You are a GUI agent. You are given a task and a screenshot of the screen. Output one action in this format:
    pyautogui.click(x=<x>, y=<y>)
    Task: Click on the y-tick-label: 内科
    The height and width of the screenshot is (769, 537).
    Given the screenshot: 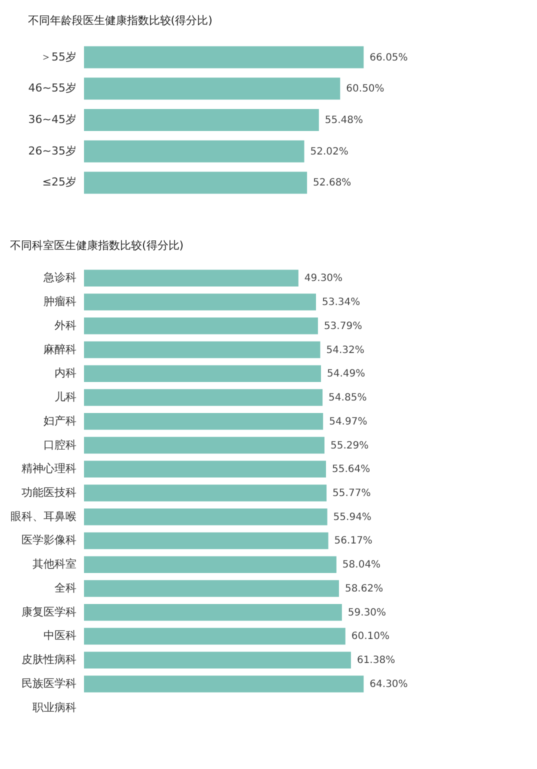 What is the action you would take?
    pyautogui.click(x=65, y=373)
    